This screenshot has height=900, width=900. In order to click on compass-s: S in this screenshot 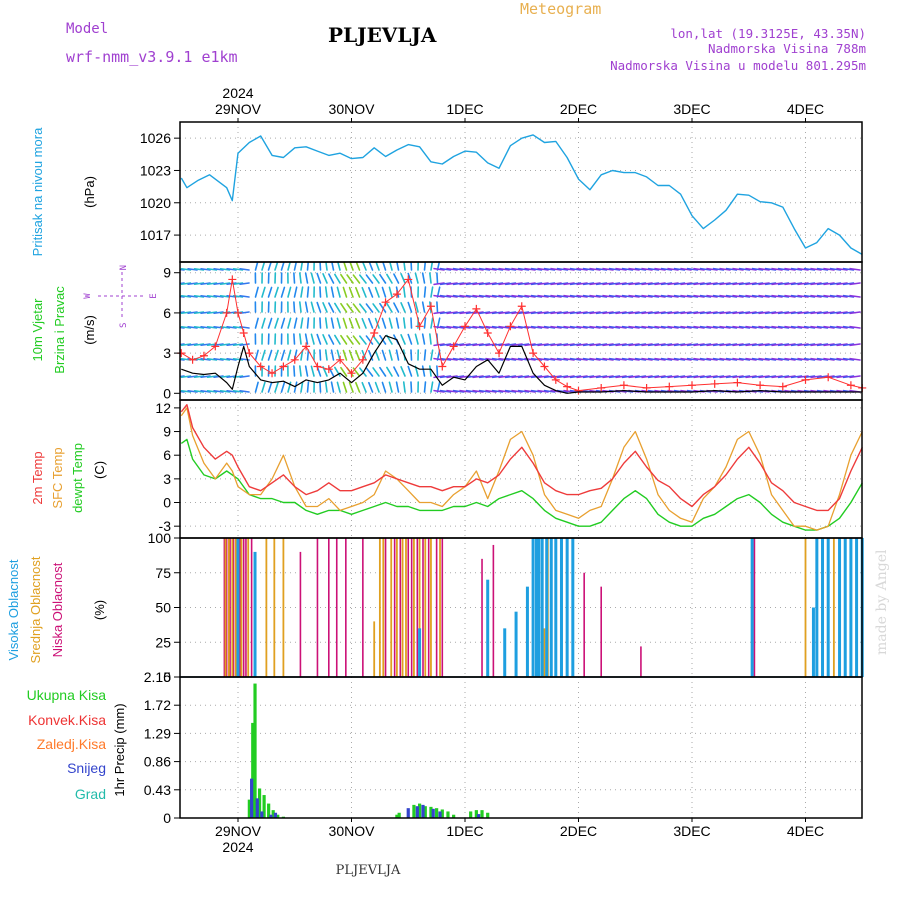, I will do `click(124, 325)`.